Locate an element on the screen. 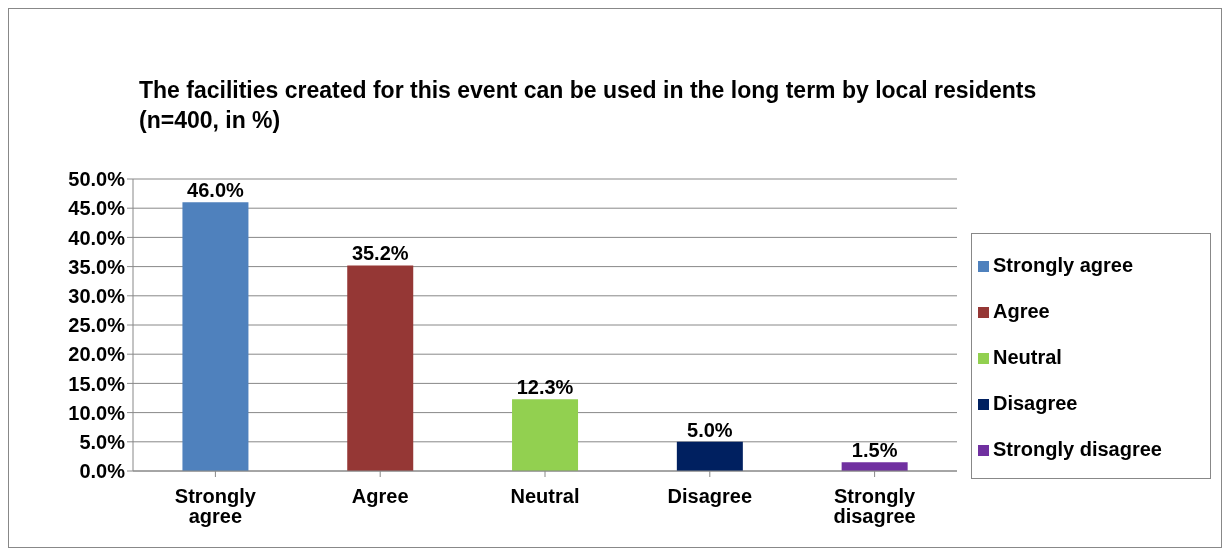 This screenshot has width=1229, height=555. y-tick-label: 25.0% is located at coordinates (97, 325).